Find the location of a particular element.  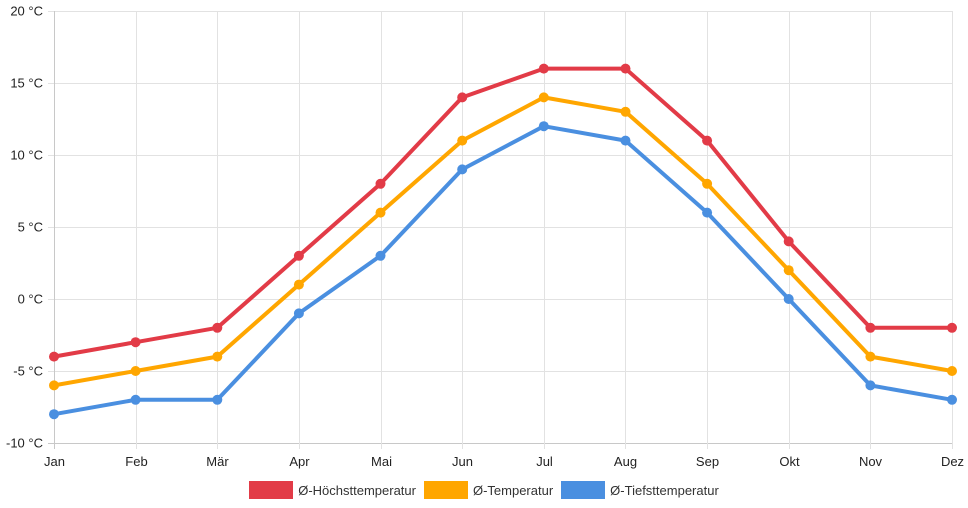

legend-item: Ø-Tiefsttemperatur is located at coordinates (640, 490).